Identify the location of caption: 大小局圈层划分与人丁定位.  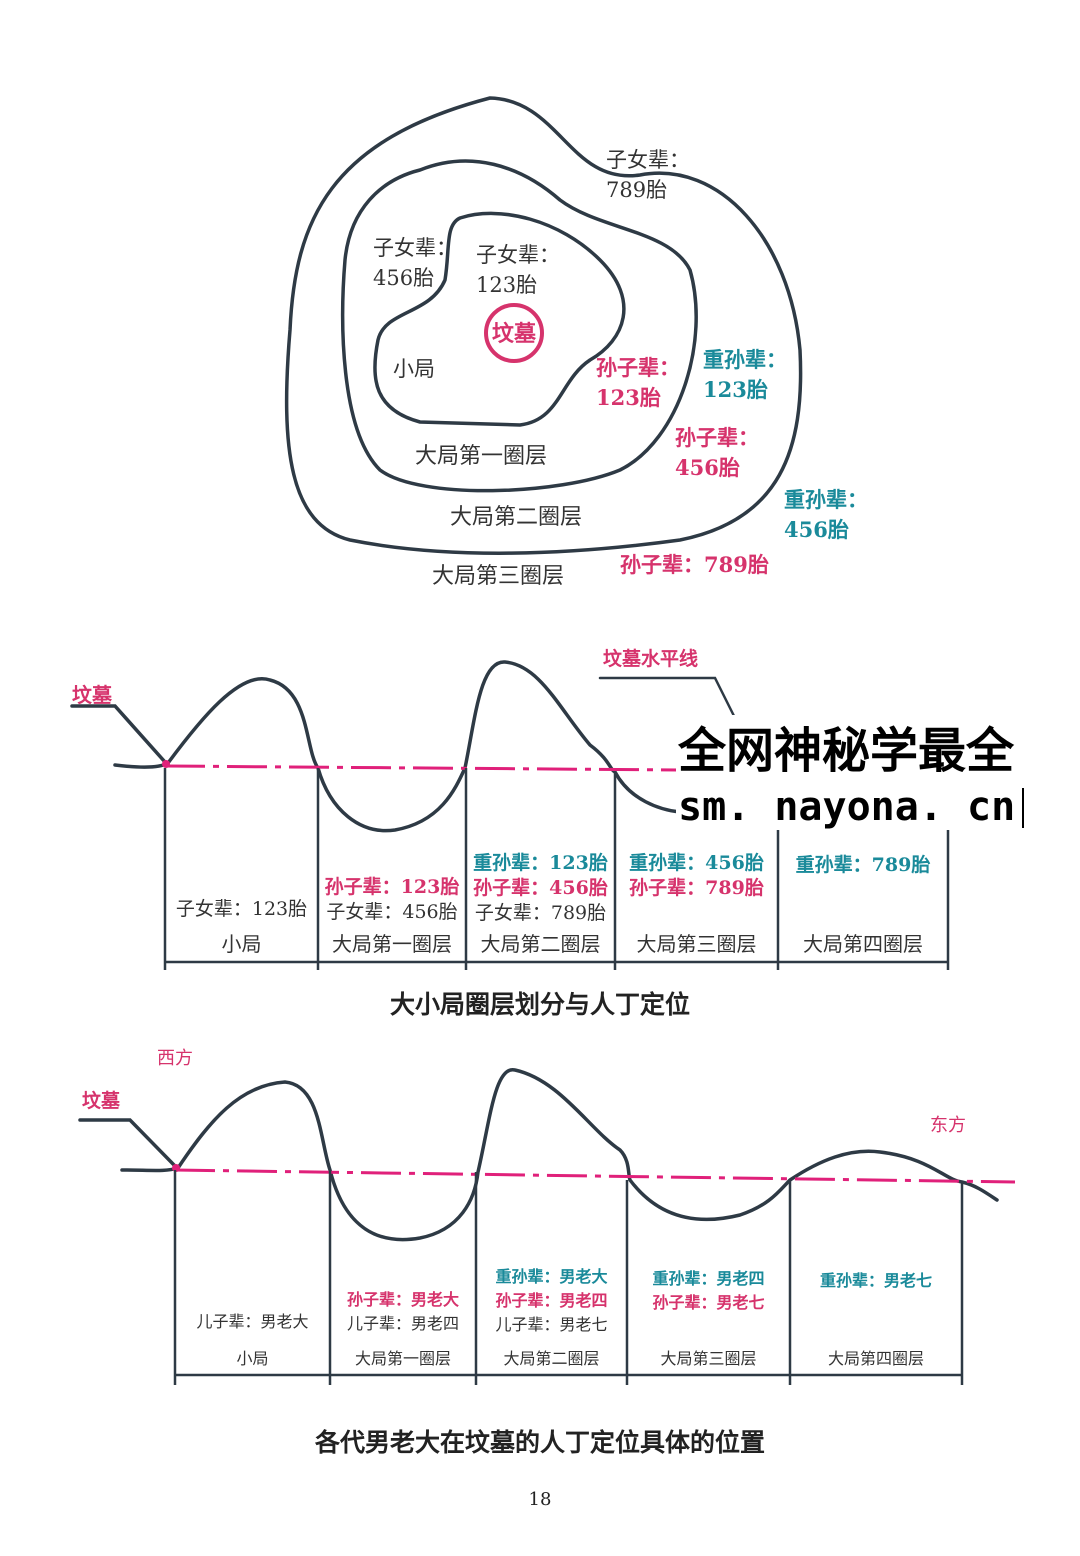
(540, 1004).